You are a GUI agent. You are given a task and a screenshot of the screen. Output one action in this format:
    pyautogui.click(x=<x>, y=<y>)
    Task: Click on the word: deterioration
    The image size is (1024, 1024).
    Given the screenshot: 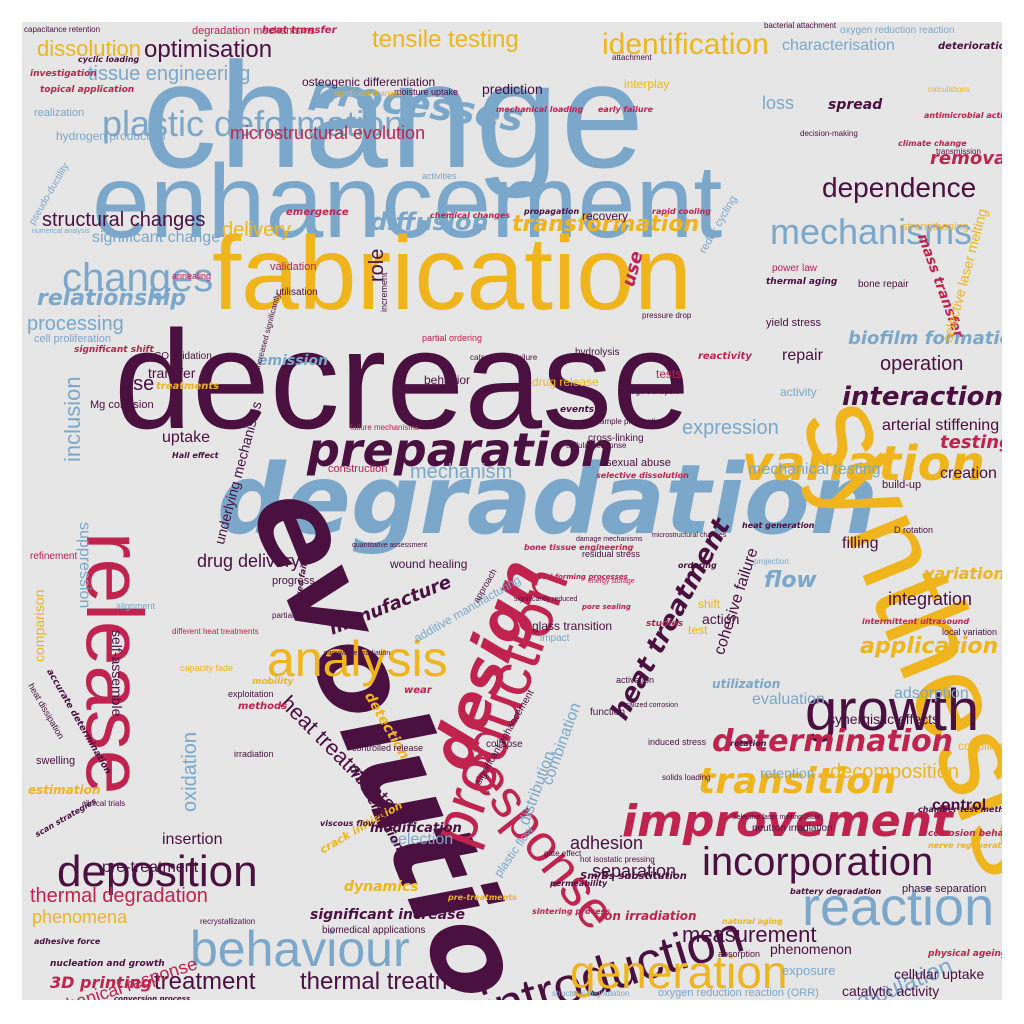 What is the action you would take?
    pyautogui.click(x=970, y=46)
    